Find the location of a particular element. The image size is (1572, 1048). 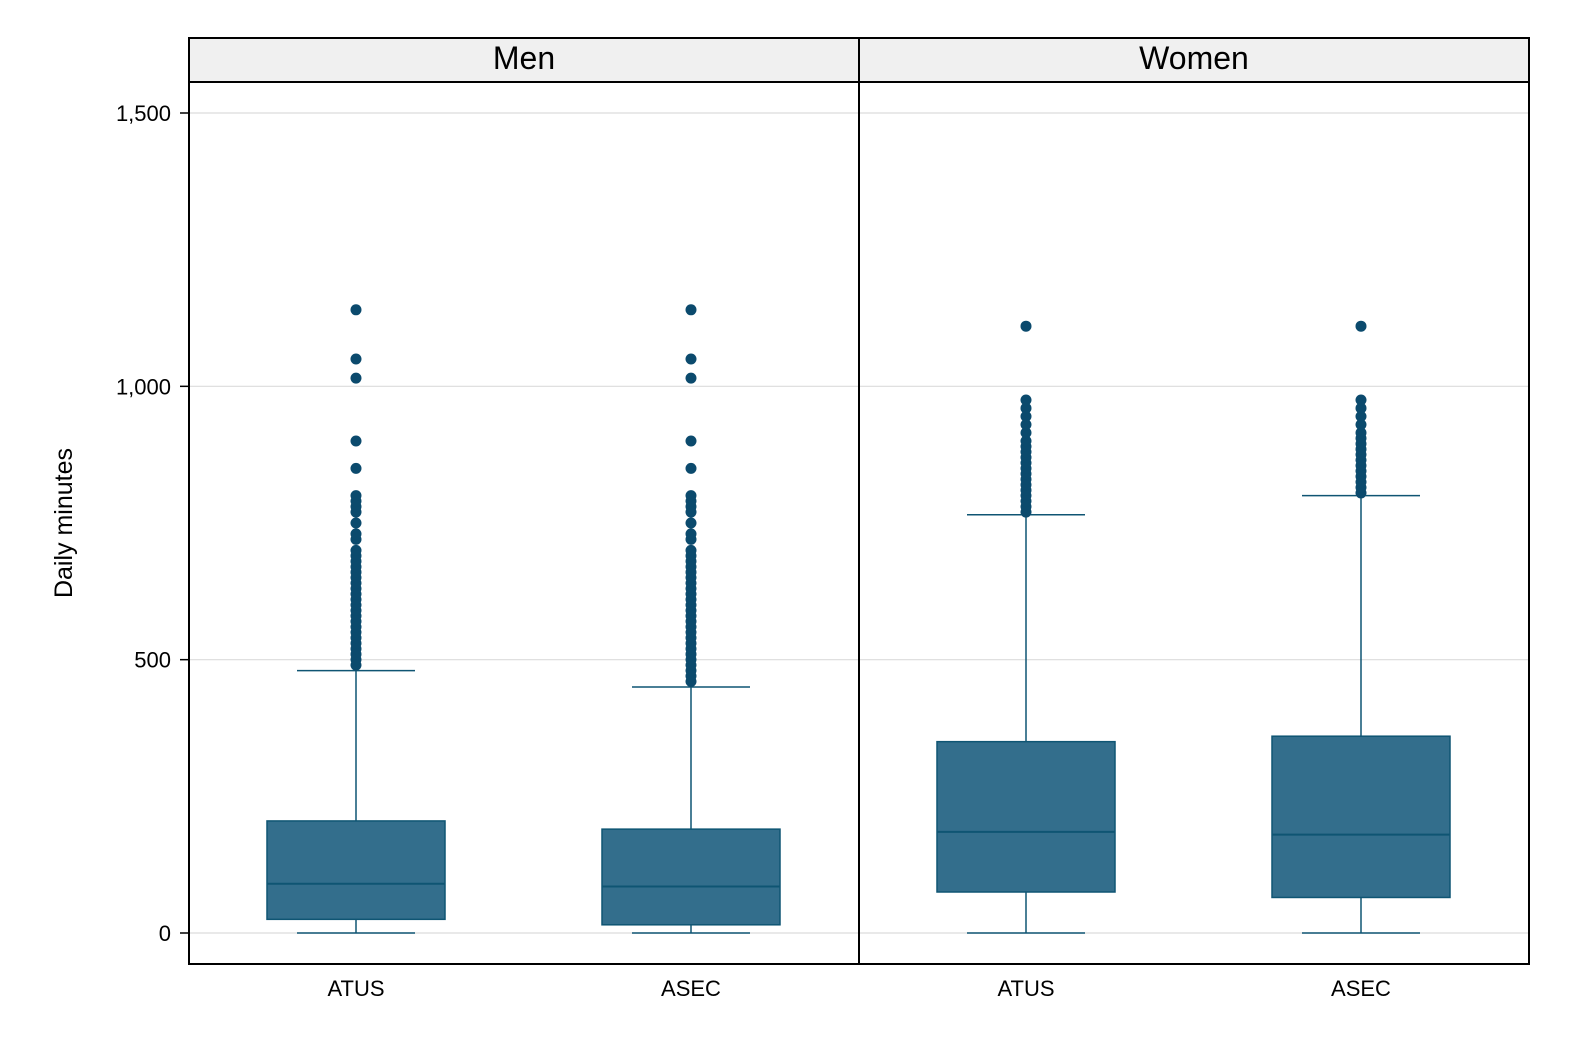

panel-title: Men is located at coordinates (524, 58).